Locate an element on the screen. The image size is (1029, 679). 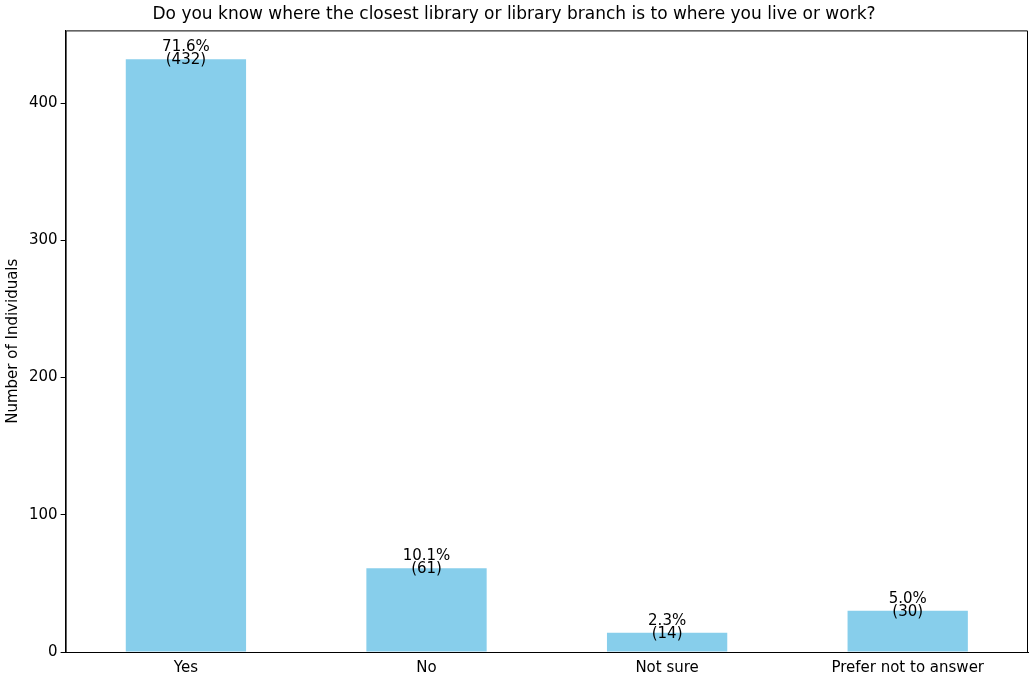
y-tick-label: 0 is located at coordinates (53, 650).